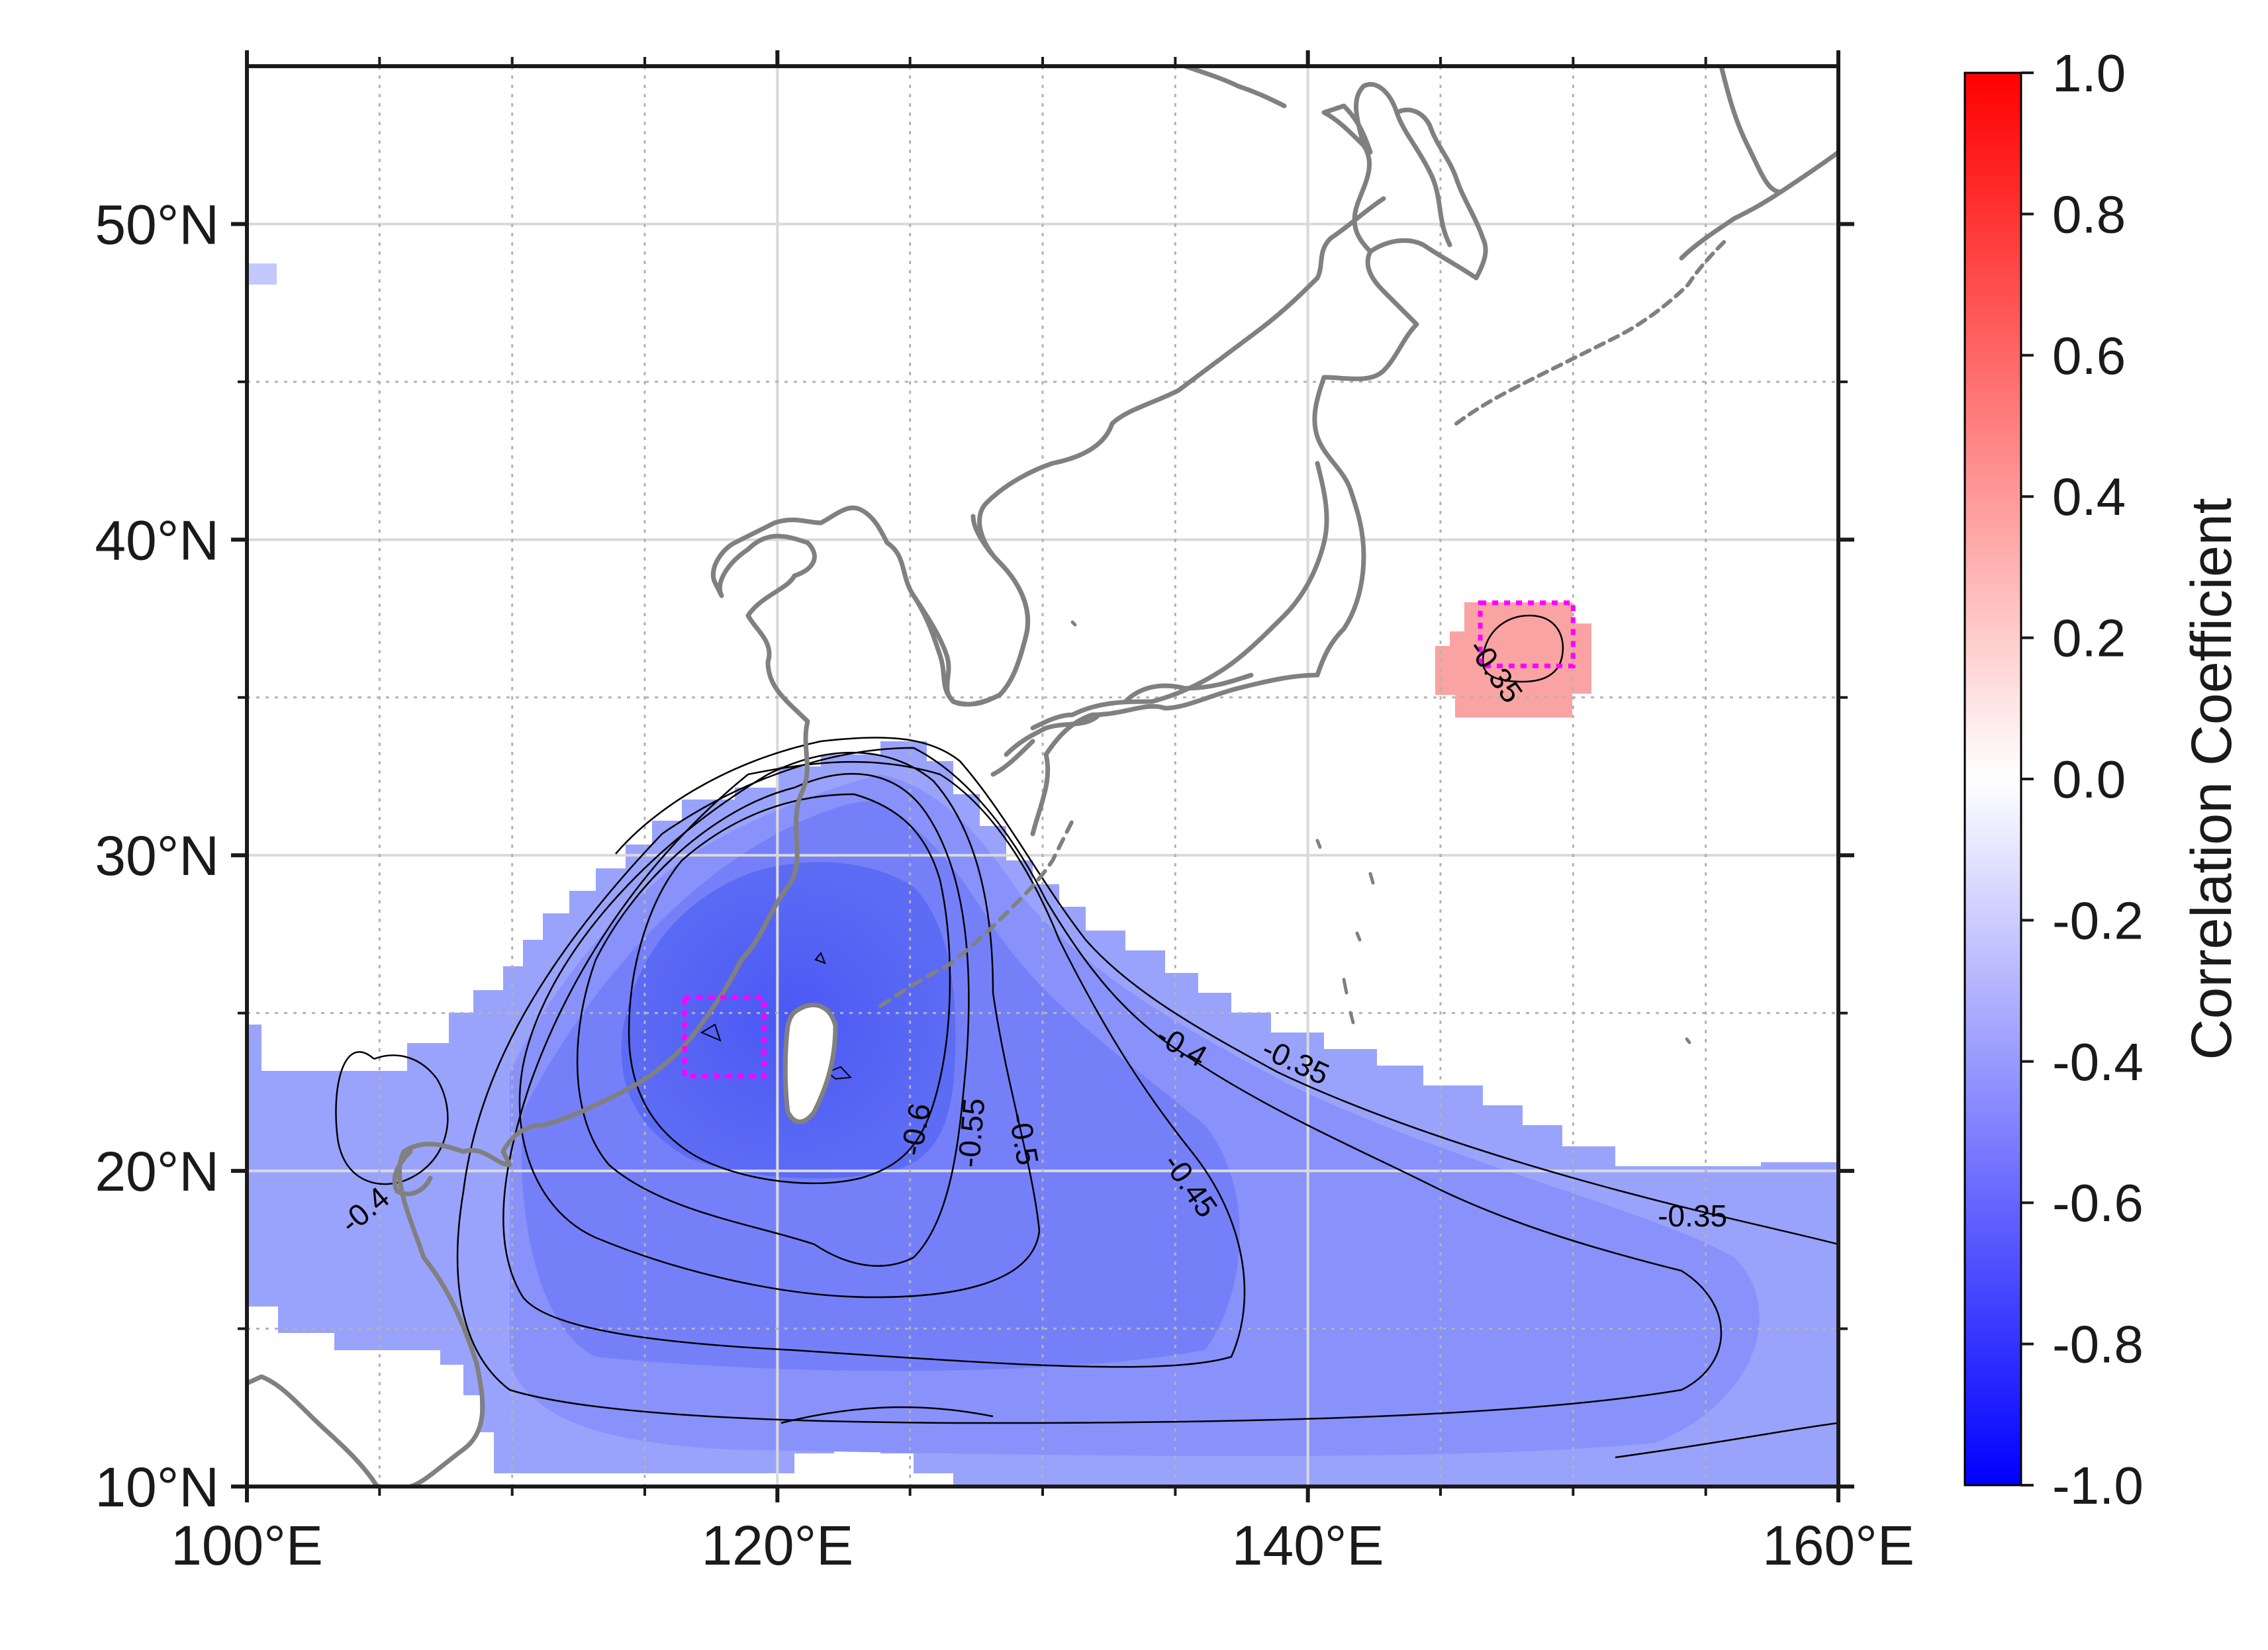 The image size is (2268, 1650). What do you see at coordinates (1592, 331) in the screenshot?
I see `kuril-islands` at bounding box center [1592, 331].